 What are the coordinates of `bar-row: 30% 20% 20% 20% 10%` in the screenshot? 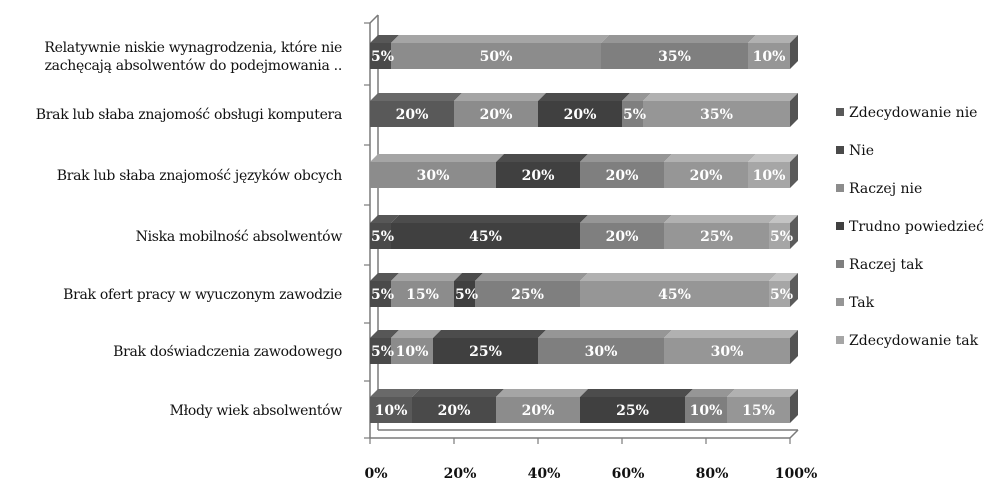 It's located at (584, 171).